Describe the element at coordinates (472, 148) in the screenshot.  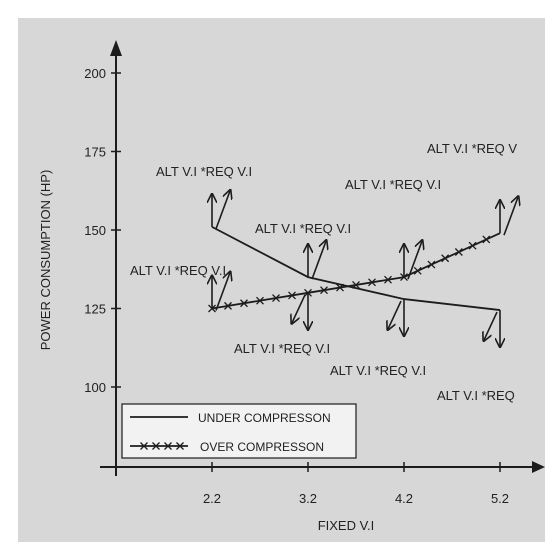
I see `annotation-label: ALT V.I *REQ V` at that location.